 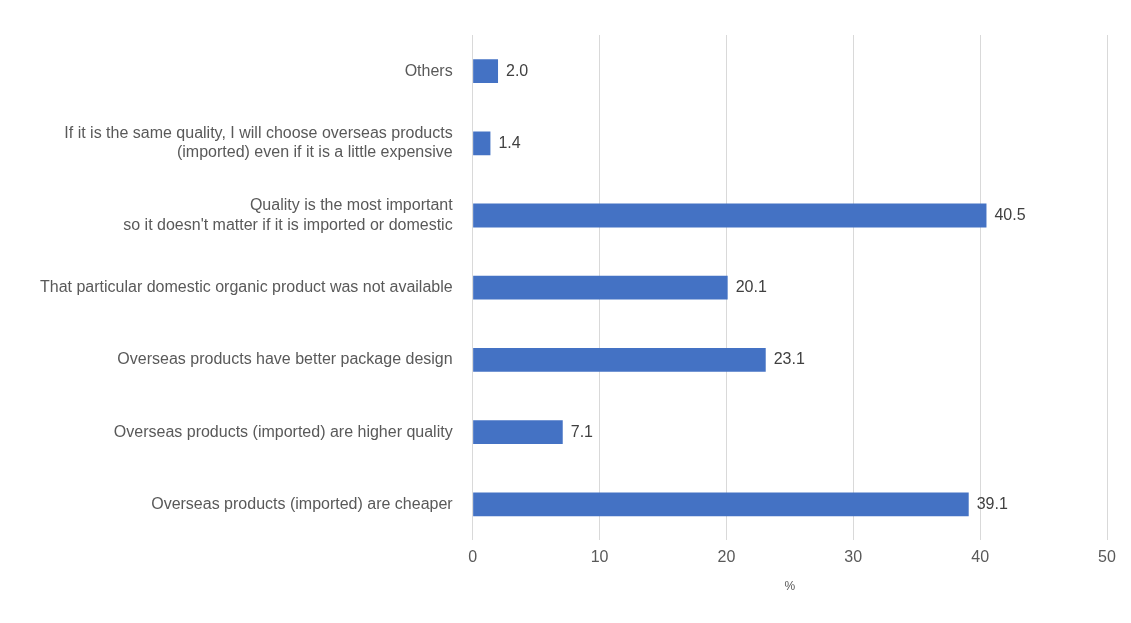 What do you see at coordinates (283, 431) in the screenshot?
I see `y-tick-label: Overseas products (imported) are higher quality` at bounding box center [283, 431].